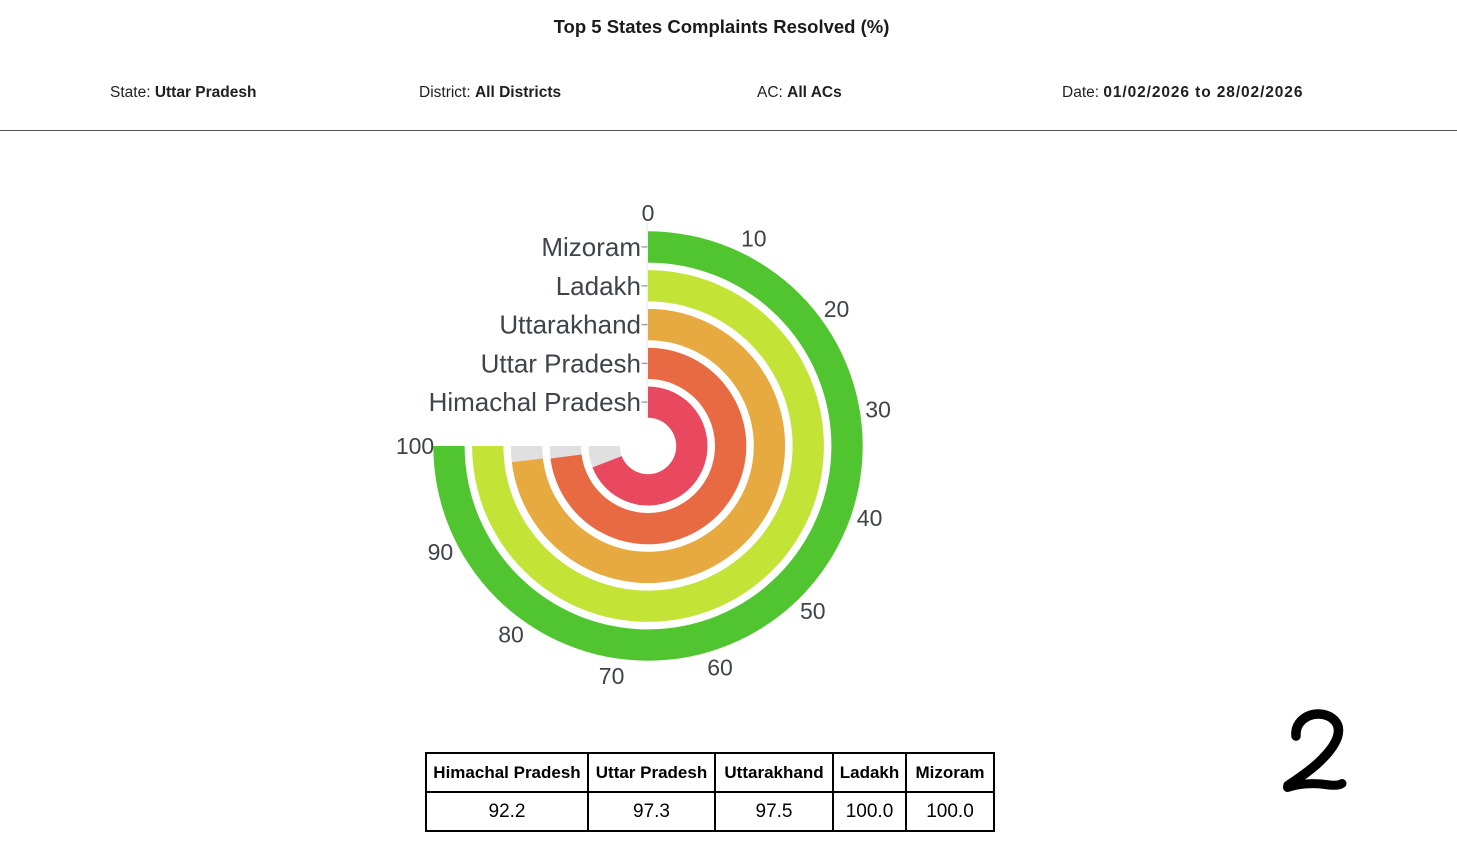  What do you see at coordinates (511, 635) in the screenshot?
I see `svg-text: 80` at bounding box center [511, 635].